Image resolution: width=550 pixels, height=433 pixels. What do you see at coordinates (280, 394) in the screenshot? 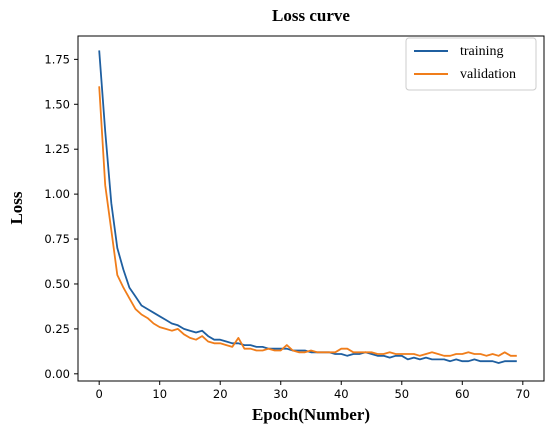
I see `x-tick-label: 30` at bounding box center [280, 394].